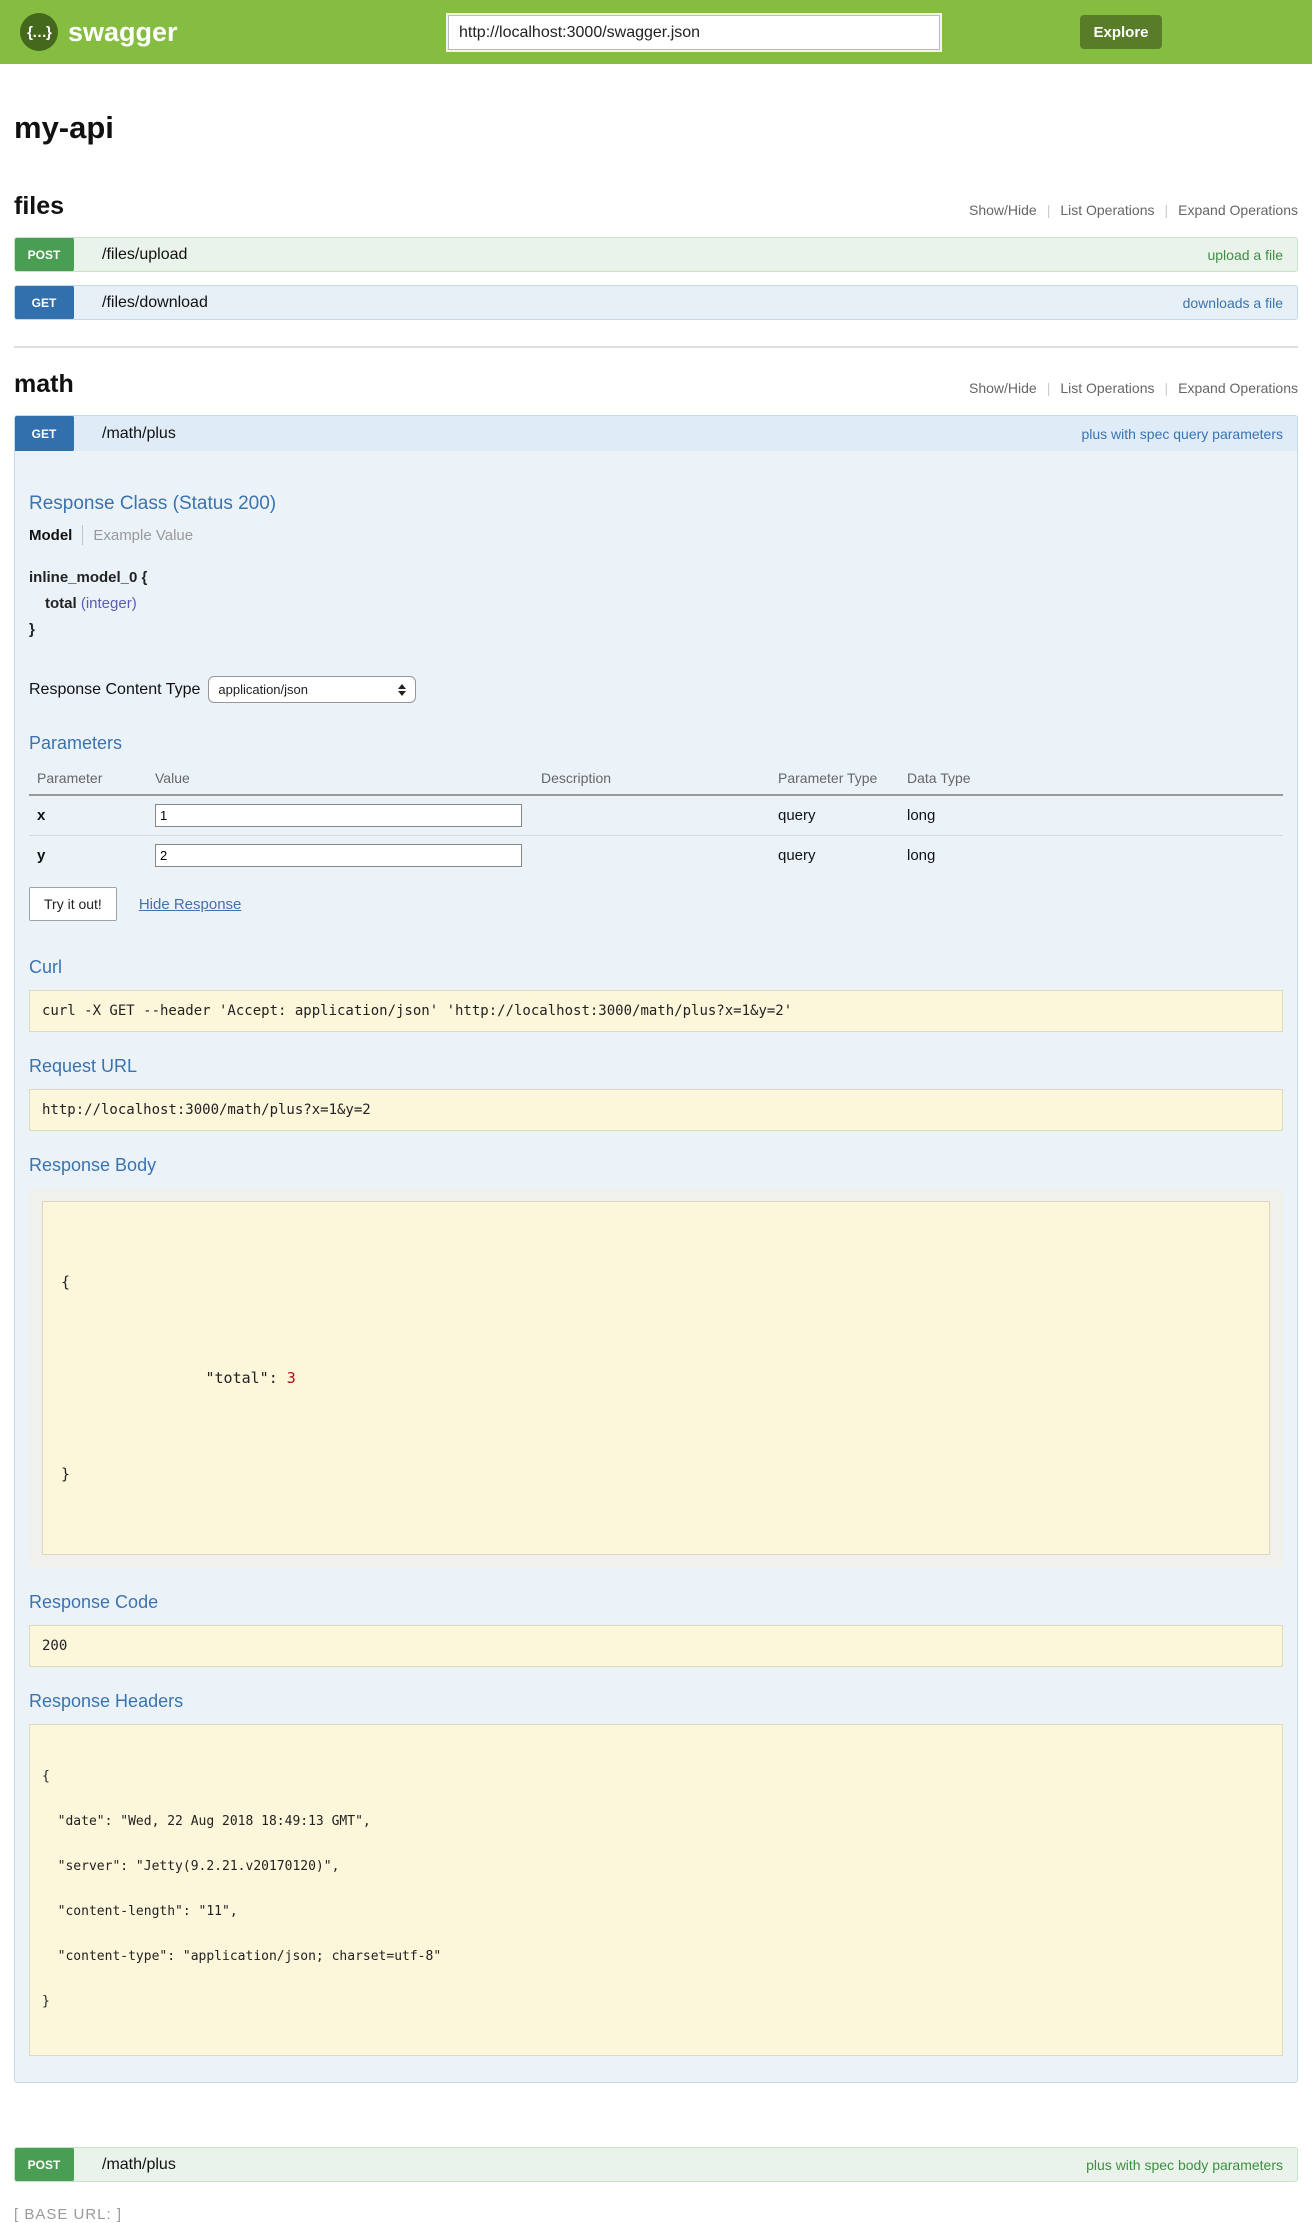 The width and height of the screenshot is (1312, 2223). What do you see at coordinates (88, 577) in the screenshot?
I see `model-open-line: inline_model_0 {` at bounding box center [88, 577].